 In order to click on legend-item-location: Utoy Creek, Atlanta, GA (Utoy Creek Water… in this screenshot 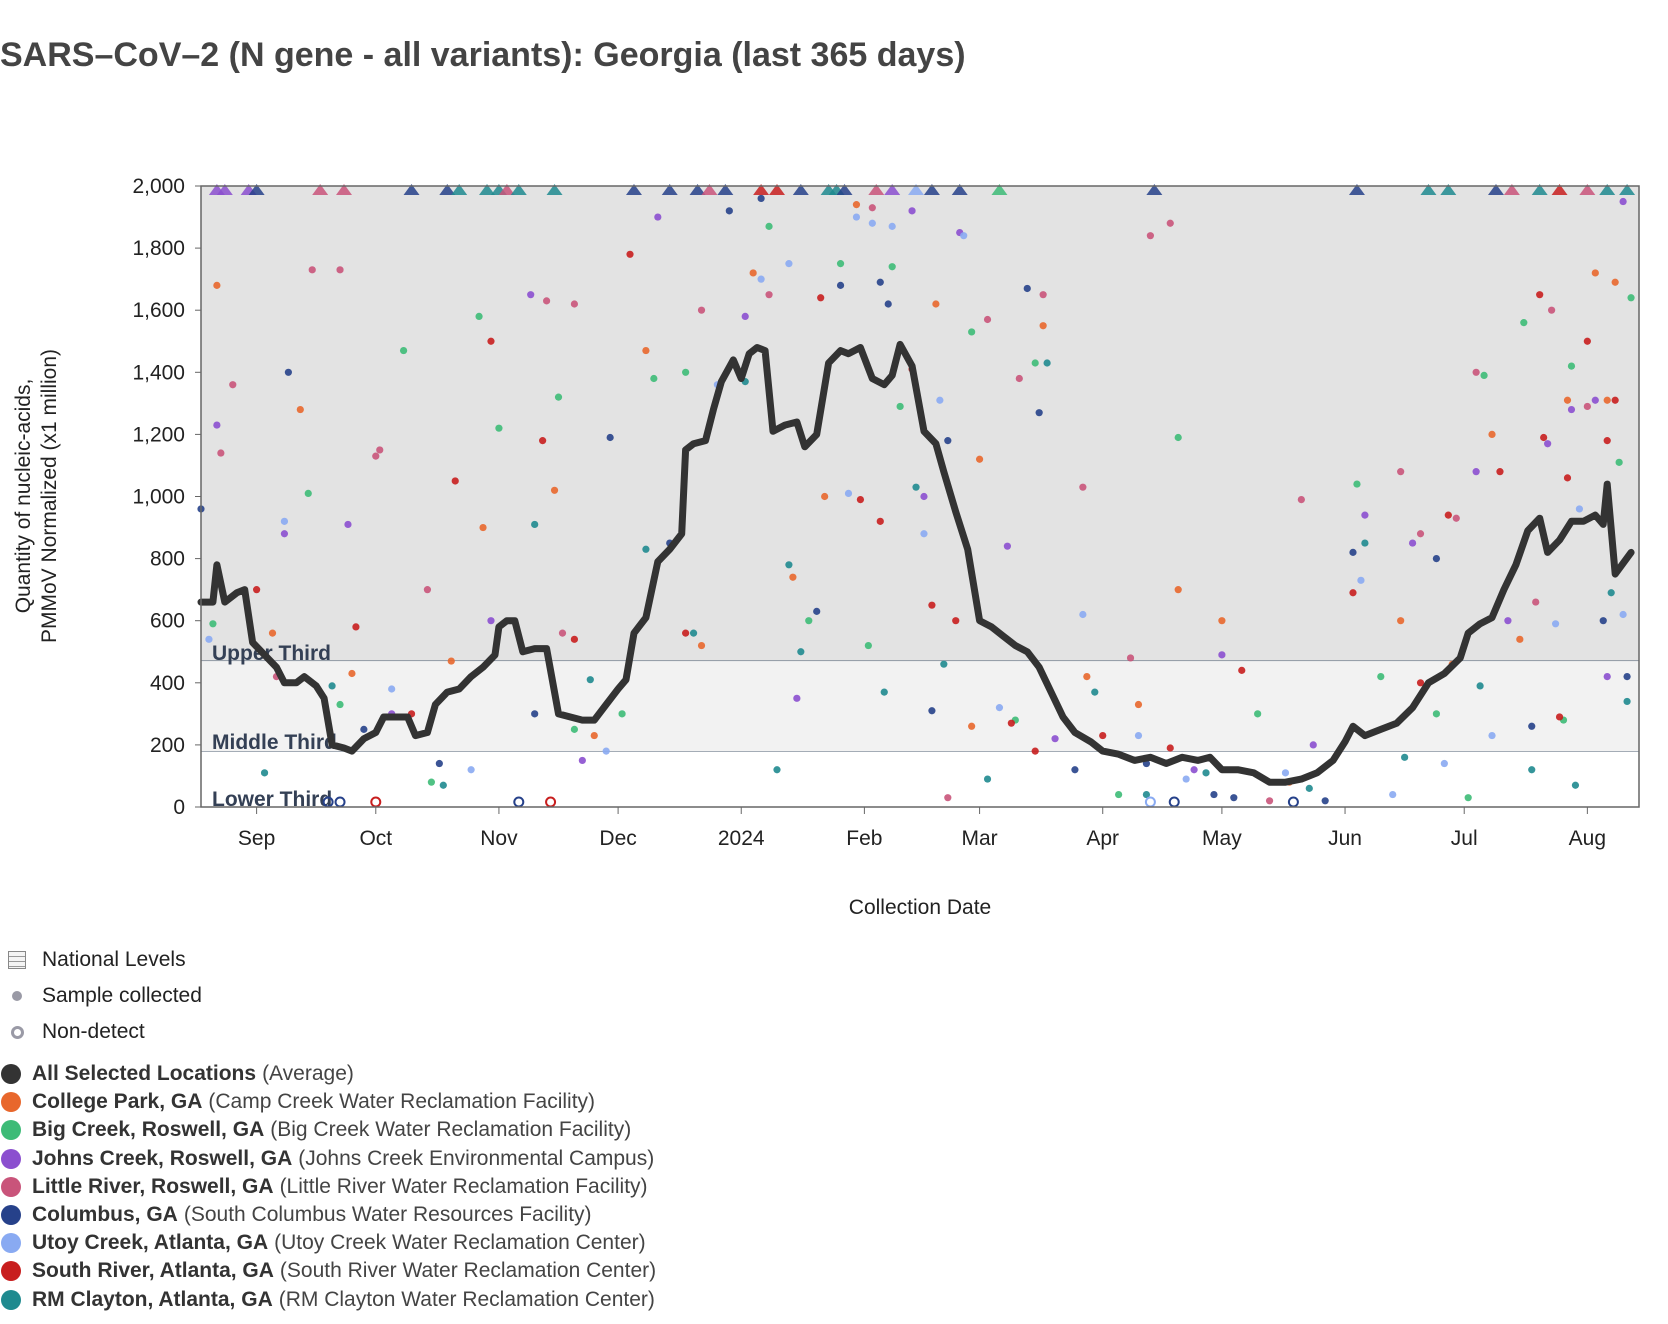, I will do `click(328, 1243)`.